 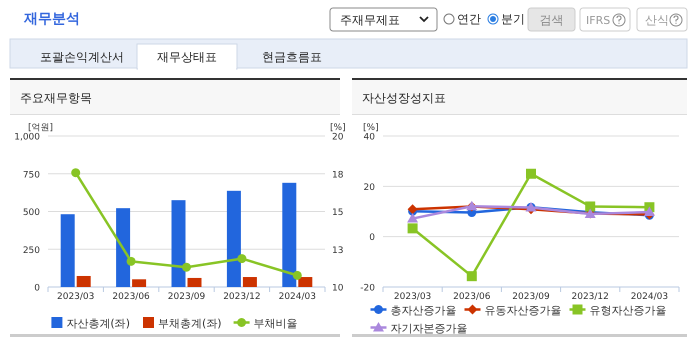 I want to click on text: 분기, so click(x=513, y=19).